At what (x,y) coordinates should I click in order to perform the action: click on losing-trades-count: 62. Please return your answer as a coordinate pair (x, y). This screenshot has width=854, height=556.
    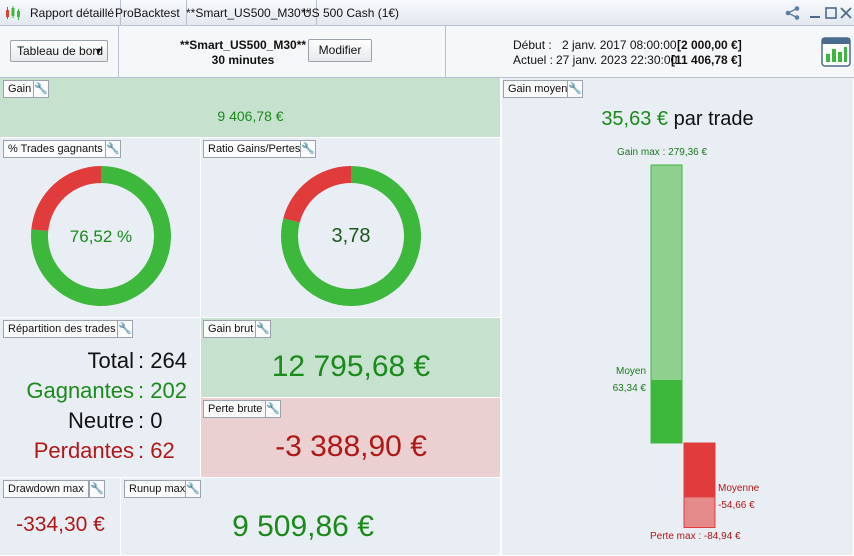
    Looking at the image, I should click on (162, 450).